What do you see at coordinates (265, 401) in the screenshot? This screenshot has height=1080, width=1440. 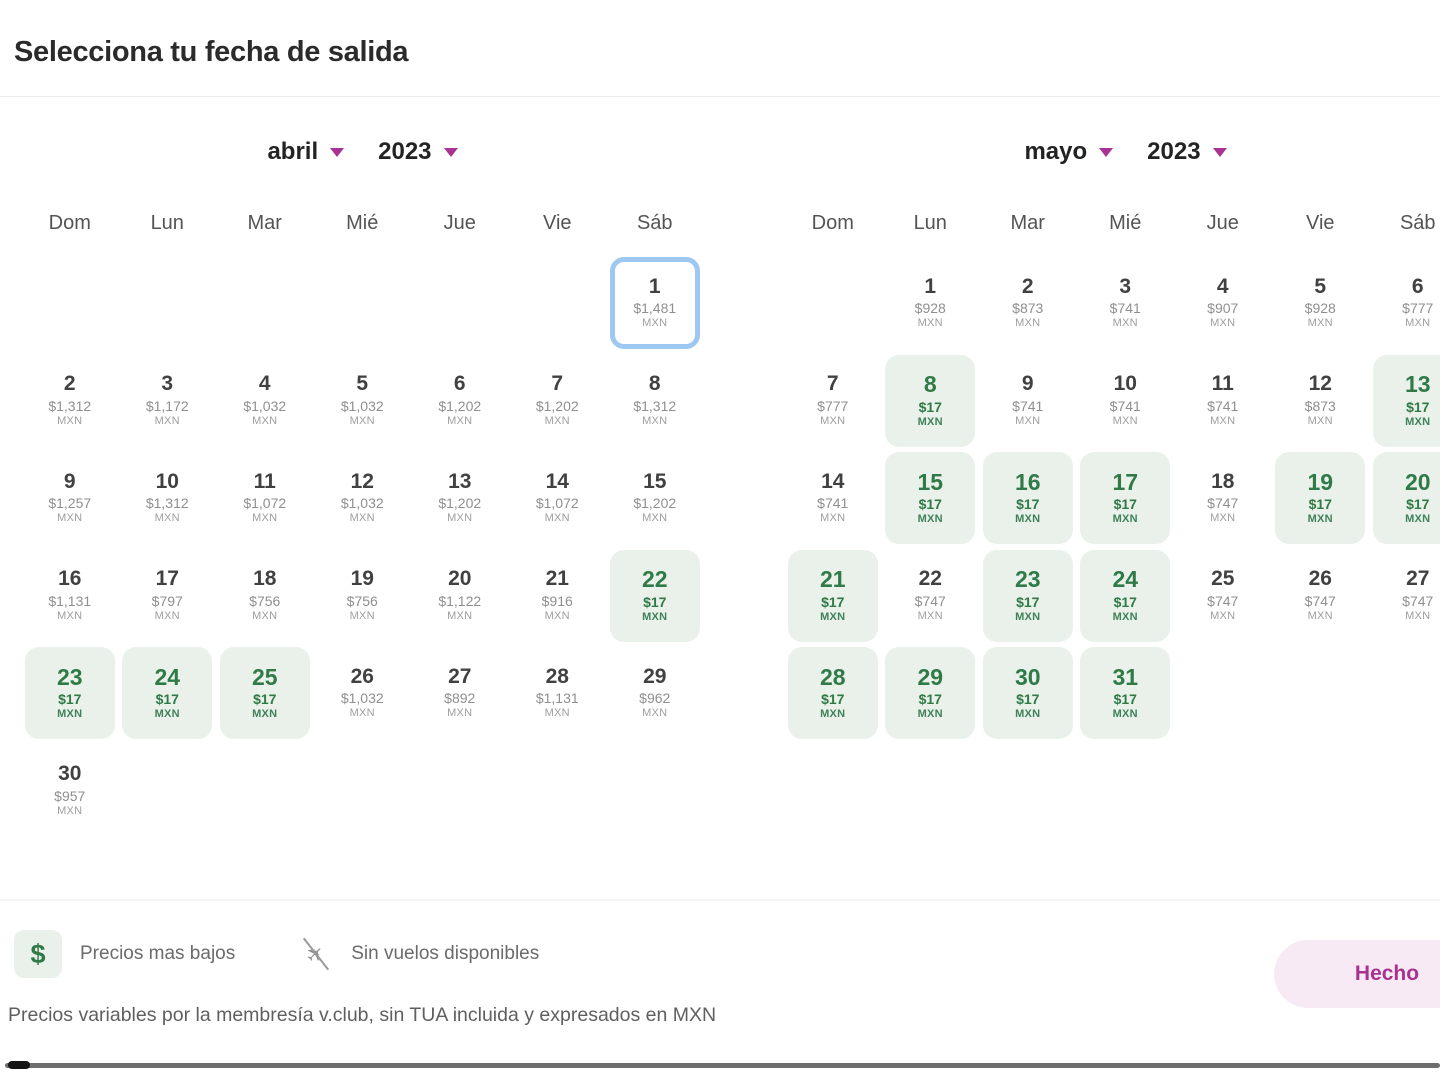 I see `calendar-day-cell: 4 $1,032 MXN` at bounding box center [265, 401].